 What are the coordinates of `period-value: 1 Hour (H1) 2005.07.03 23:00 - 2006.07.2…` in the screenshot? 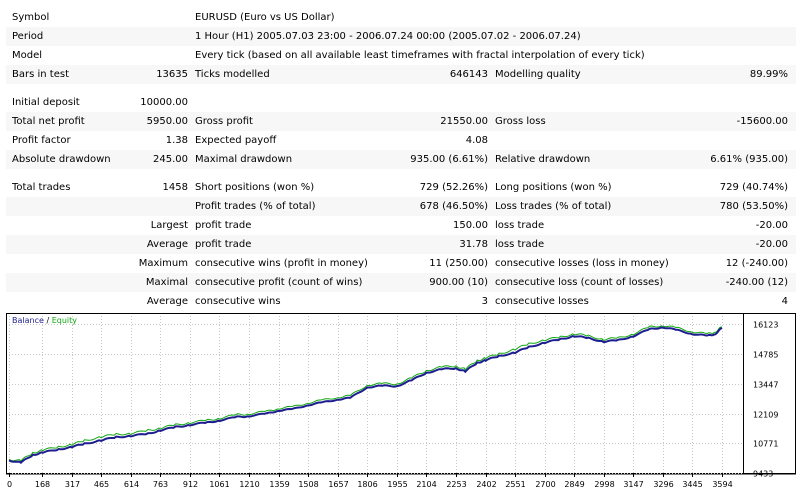 It's located at (388, 36).